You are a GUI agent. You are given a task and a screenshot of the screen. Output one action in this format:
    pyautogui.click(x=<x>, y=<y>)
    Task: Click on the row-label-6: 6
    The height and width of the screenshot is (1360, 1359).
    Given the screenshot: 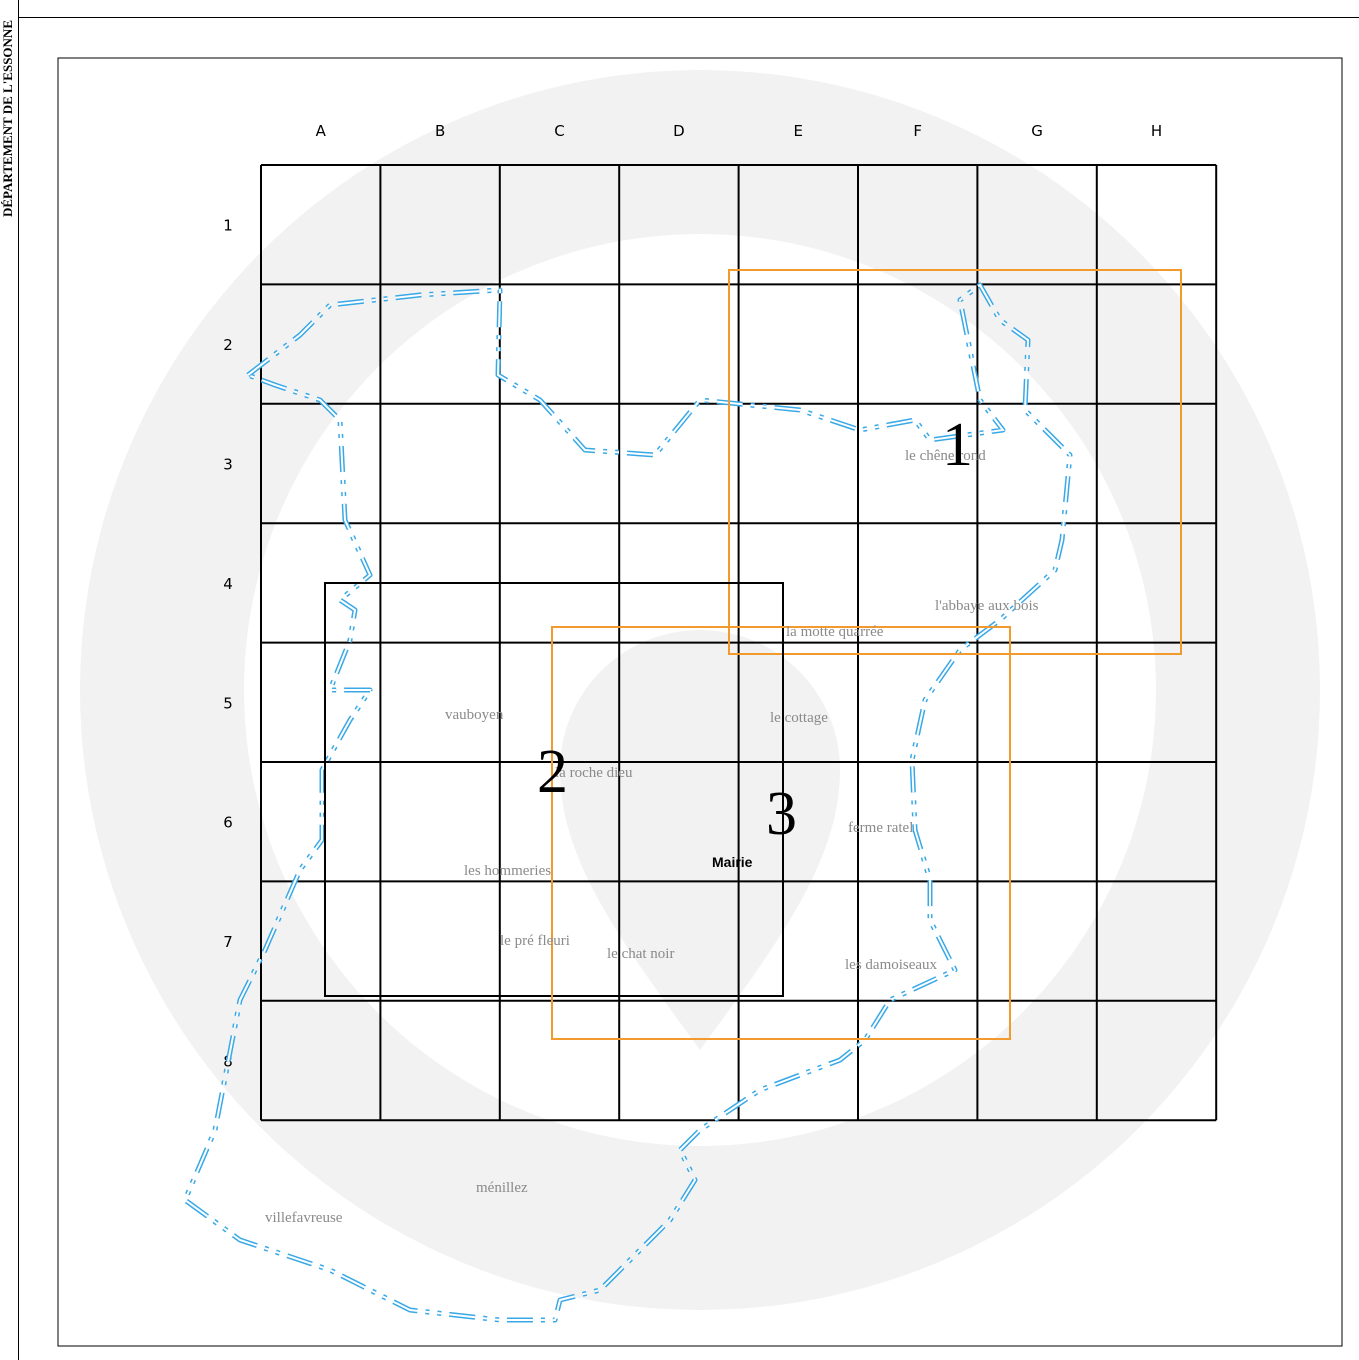 What is the action you would take?
    pyautogui.click(x=228, y=823)
    